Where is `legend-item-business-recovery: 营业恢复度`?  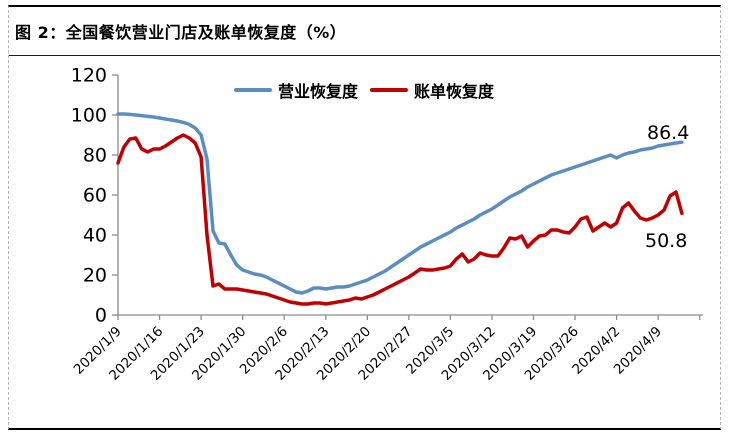 legend-item-business-recovery: 营业恢复度 is located at coordinates (295, 90).